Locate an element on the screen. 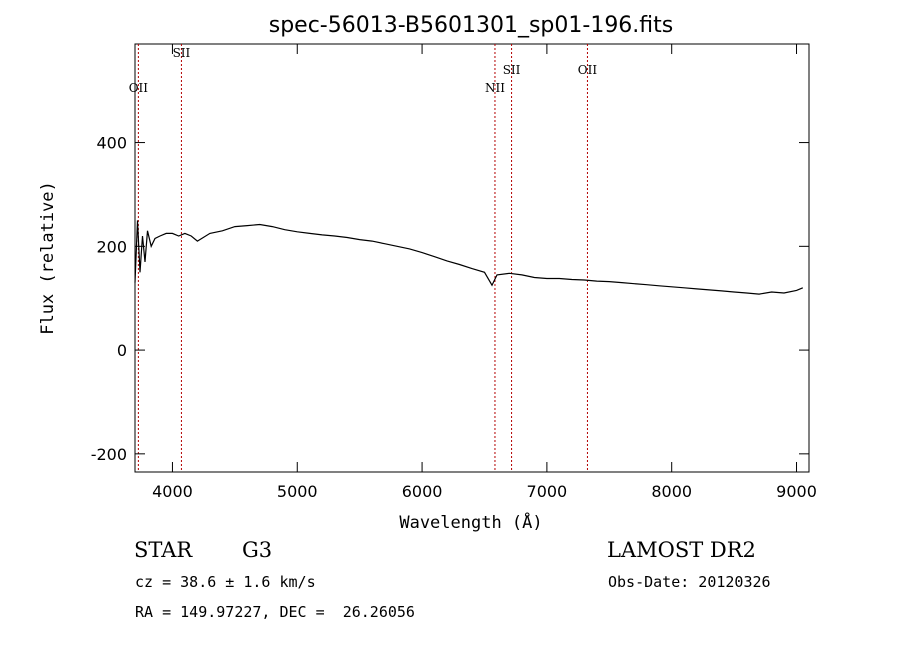 The image size is (900, 649). object-class: STAR is located at coordinates (163, 550).